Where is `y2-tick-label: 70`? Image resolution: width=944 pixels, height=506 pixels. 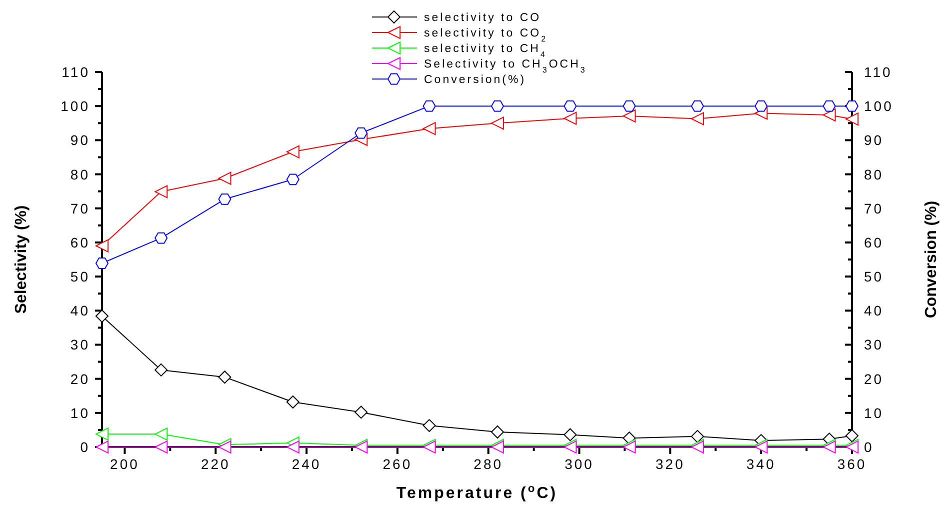 y2-tick-label: 70 is located at coordinates (874, 208).